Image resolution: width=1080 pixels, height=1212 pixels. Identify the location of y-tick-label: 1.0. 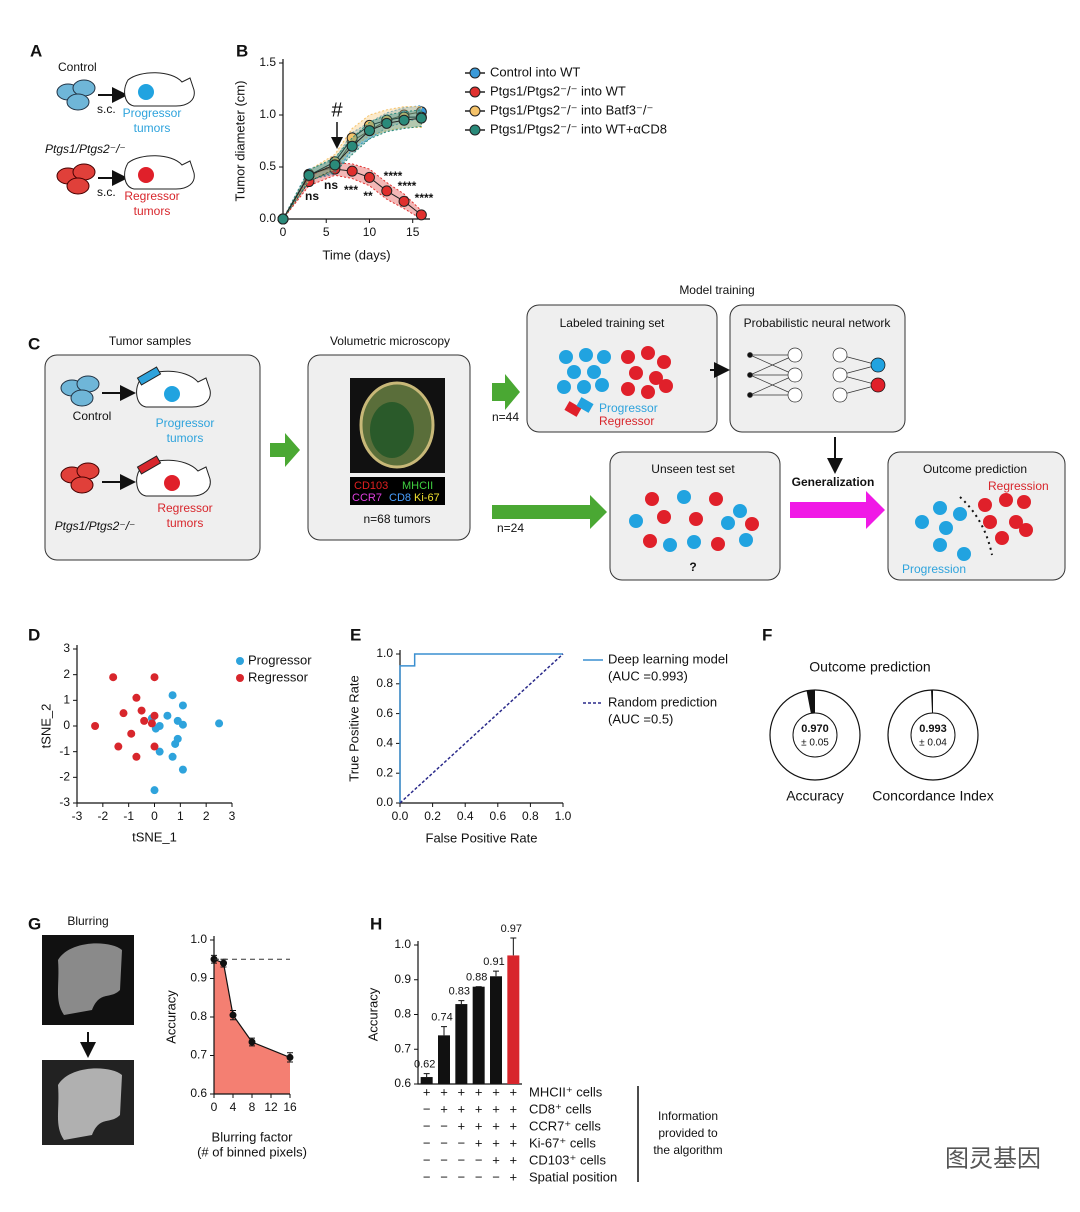
(402, 944).